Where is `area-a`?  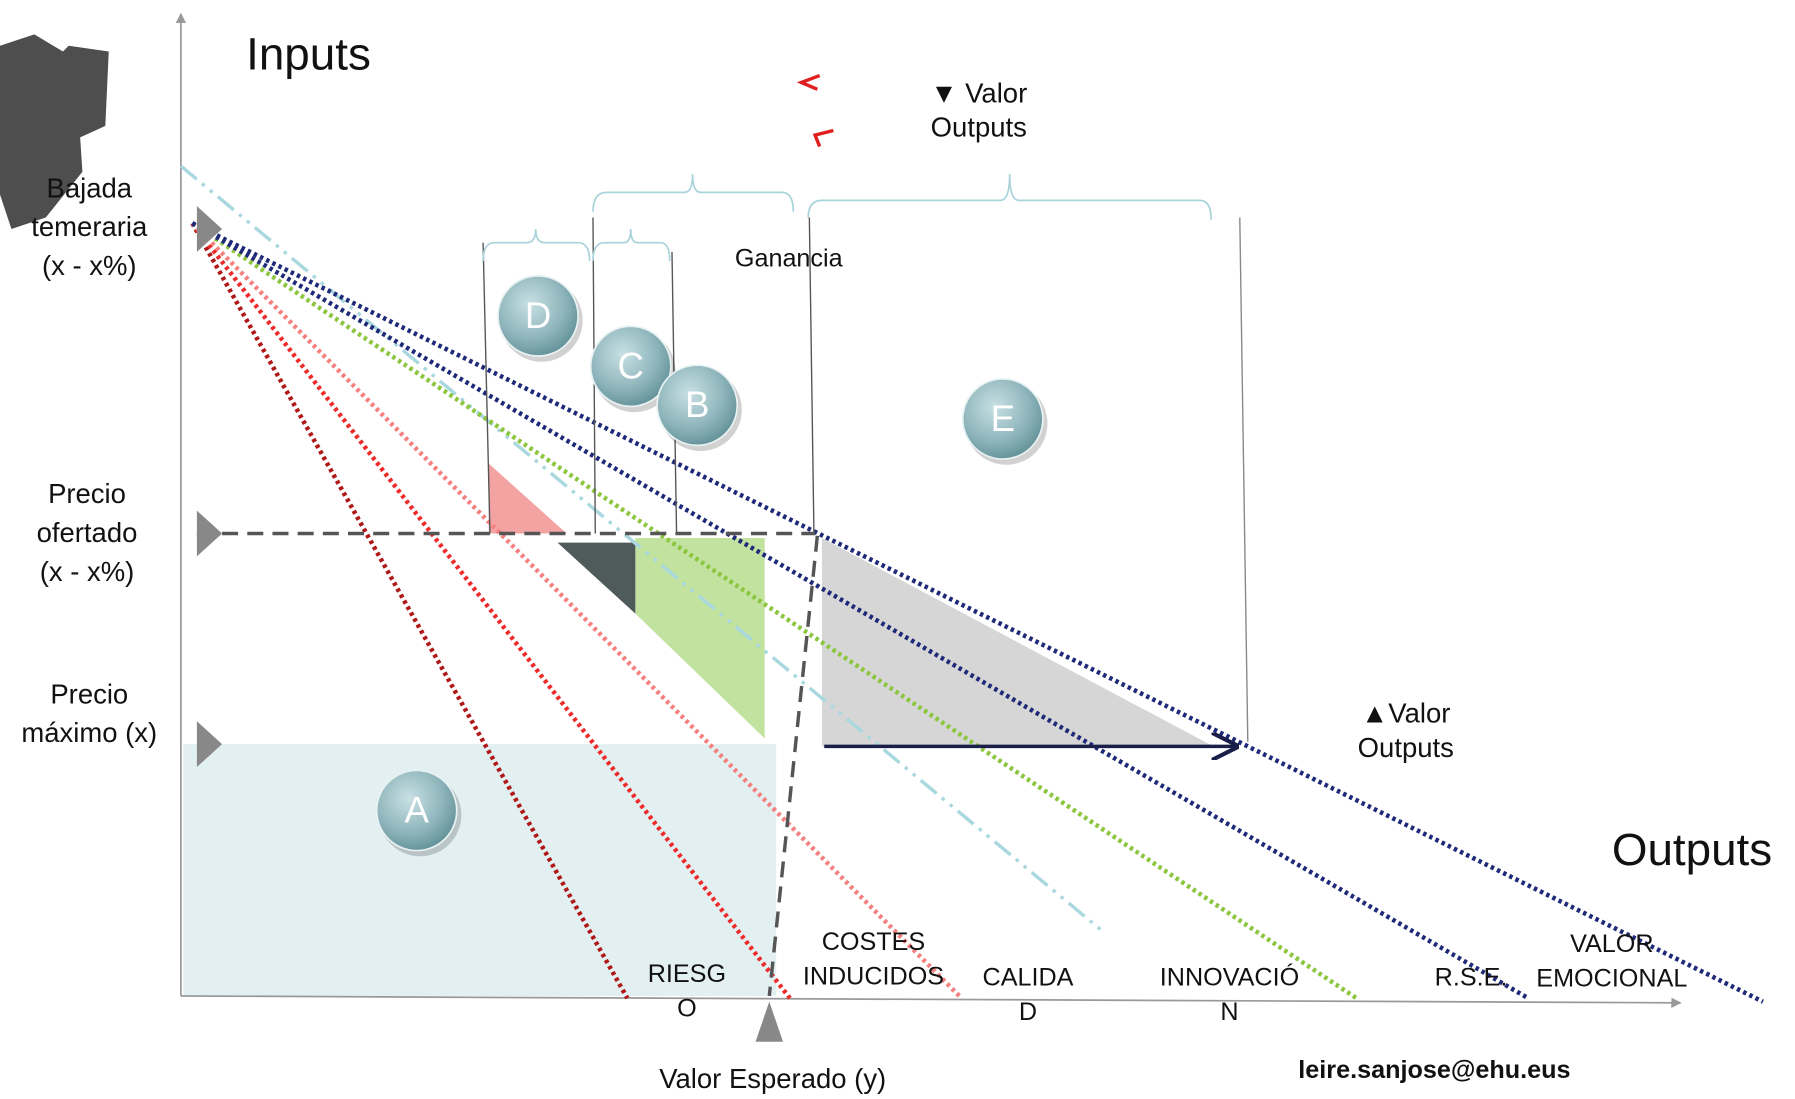
area-a is located at coordinates (480, 870).